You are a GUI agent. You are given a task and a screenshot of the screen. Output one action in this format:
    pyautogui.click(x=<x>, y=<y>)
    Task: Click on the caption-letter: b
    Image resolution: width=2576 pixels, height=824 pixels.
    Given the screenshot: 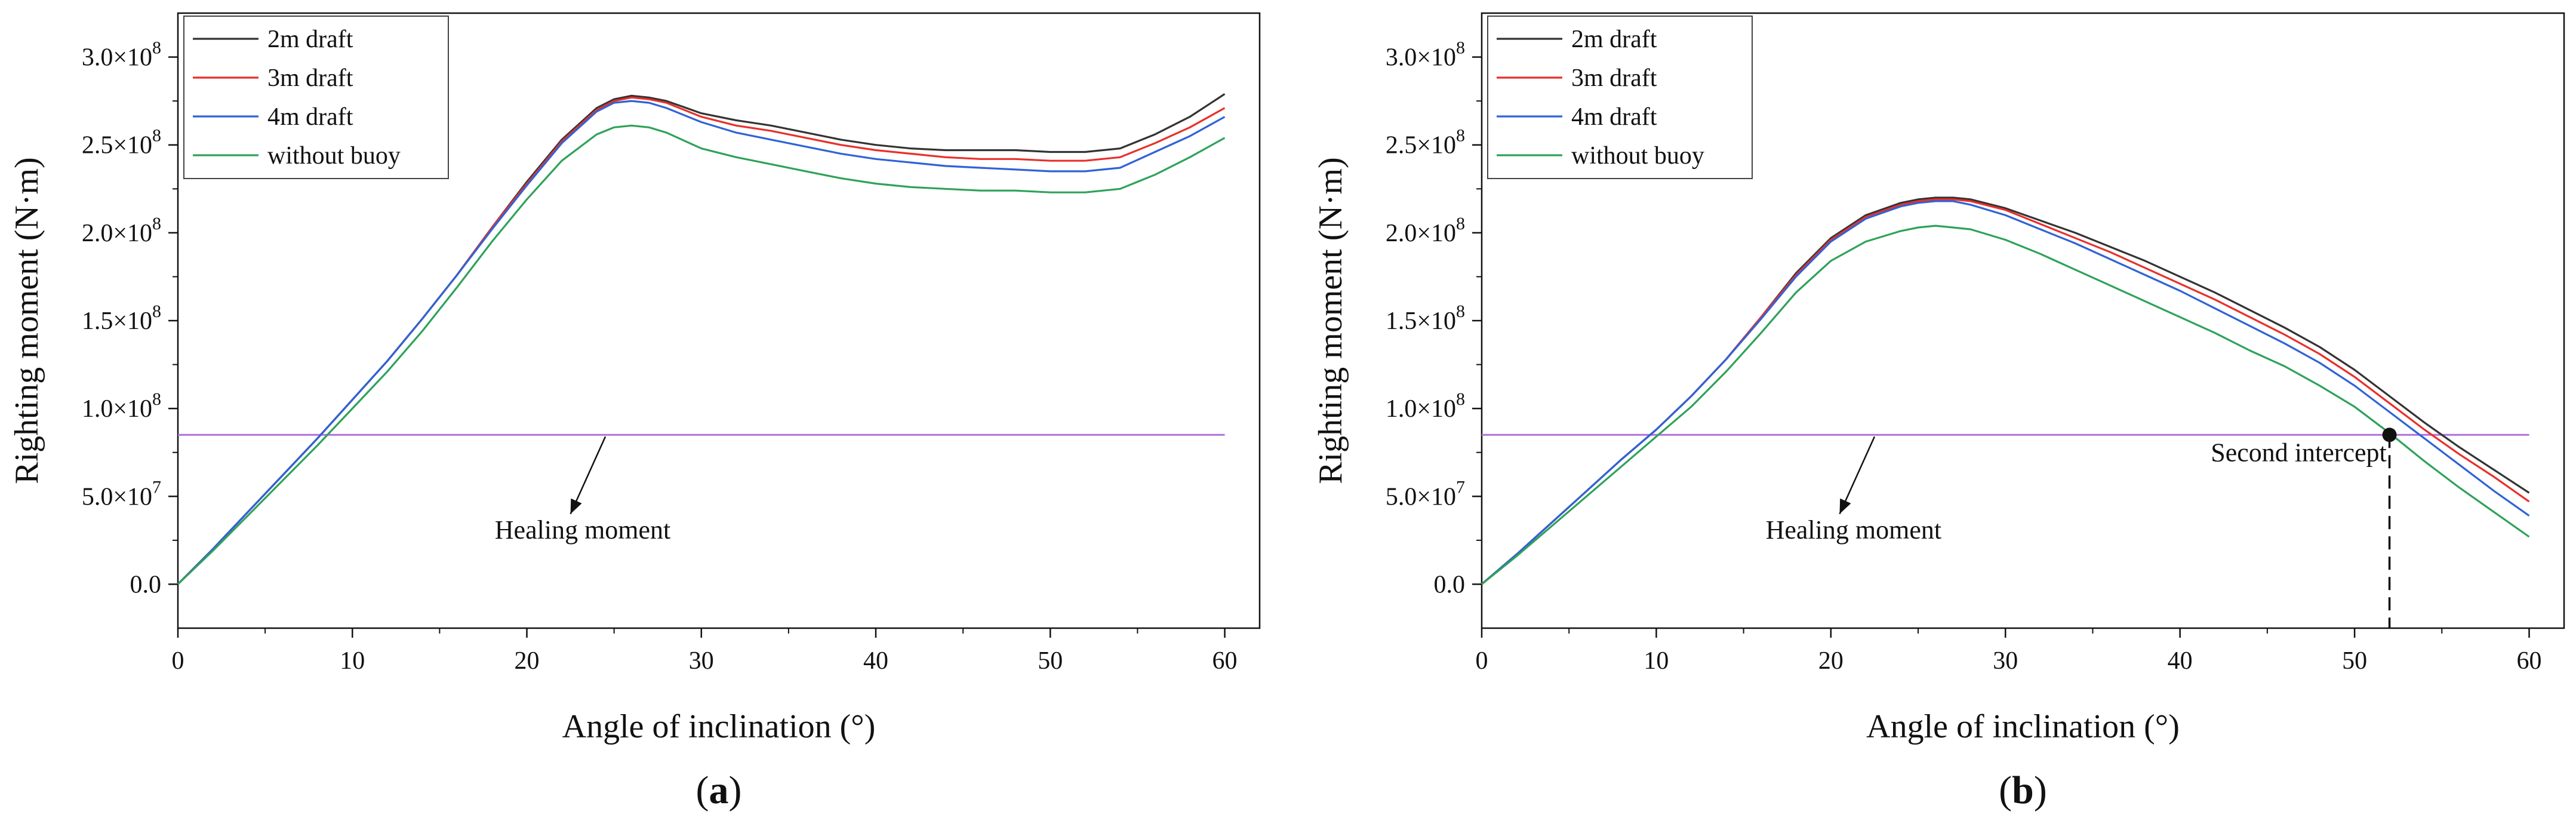 What is the action you would take?
    pyautogui.click(x=2023, y=790)
    